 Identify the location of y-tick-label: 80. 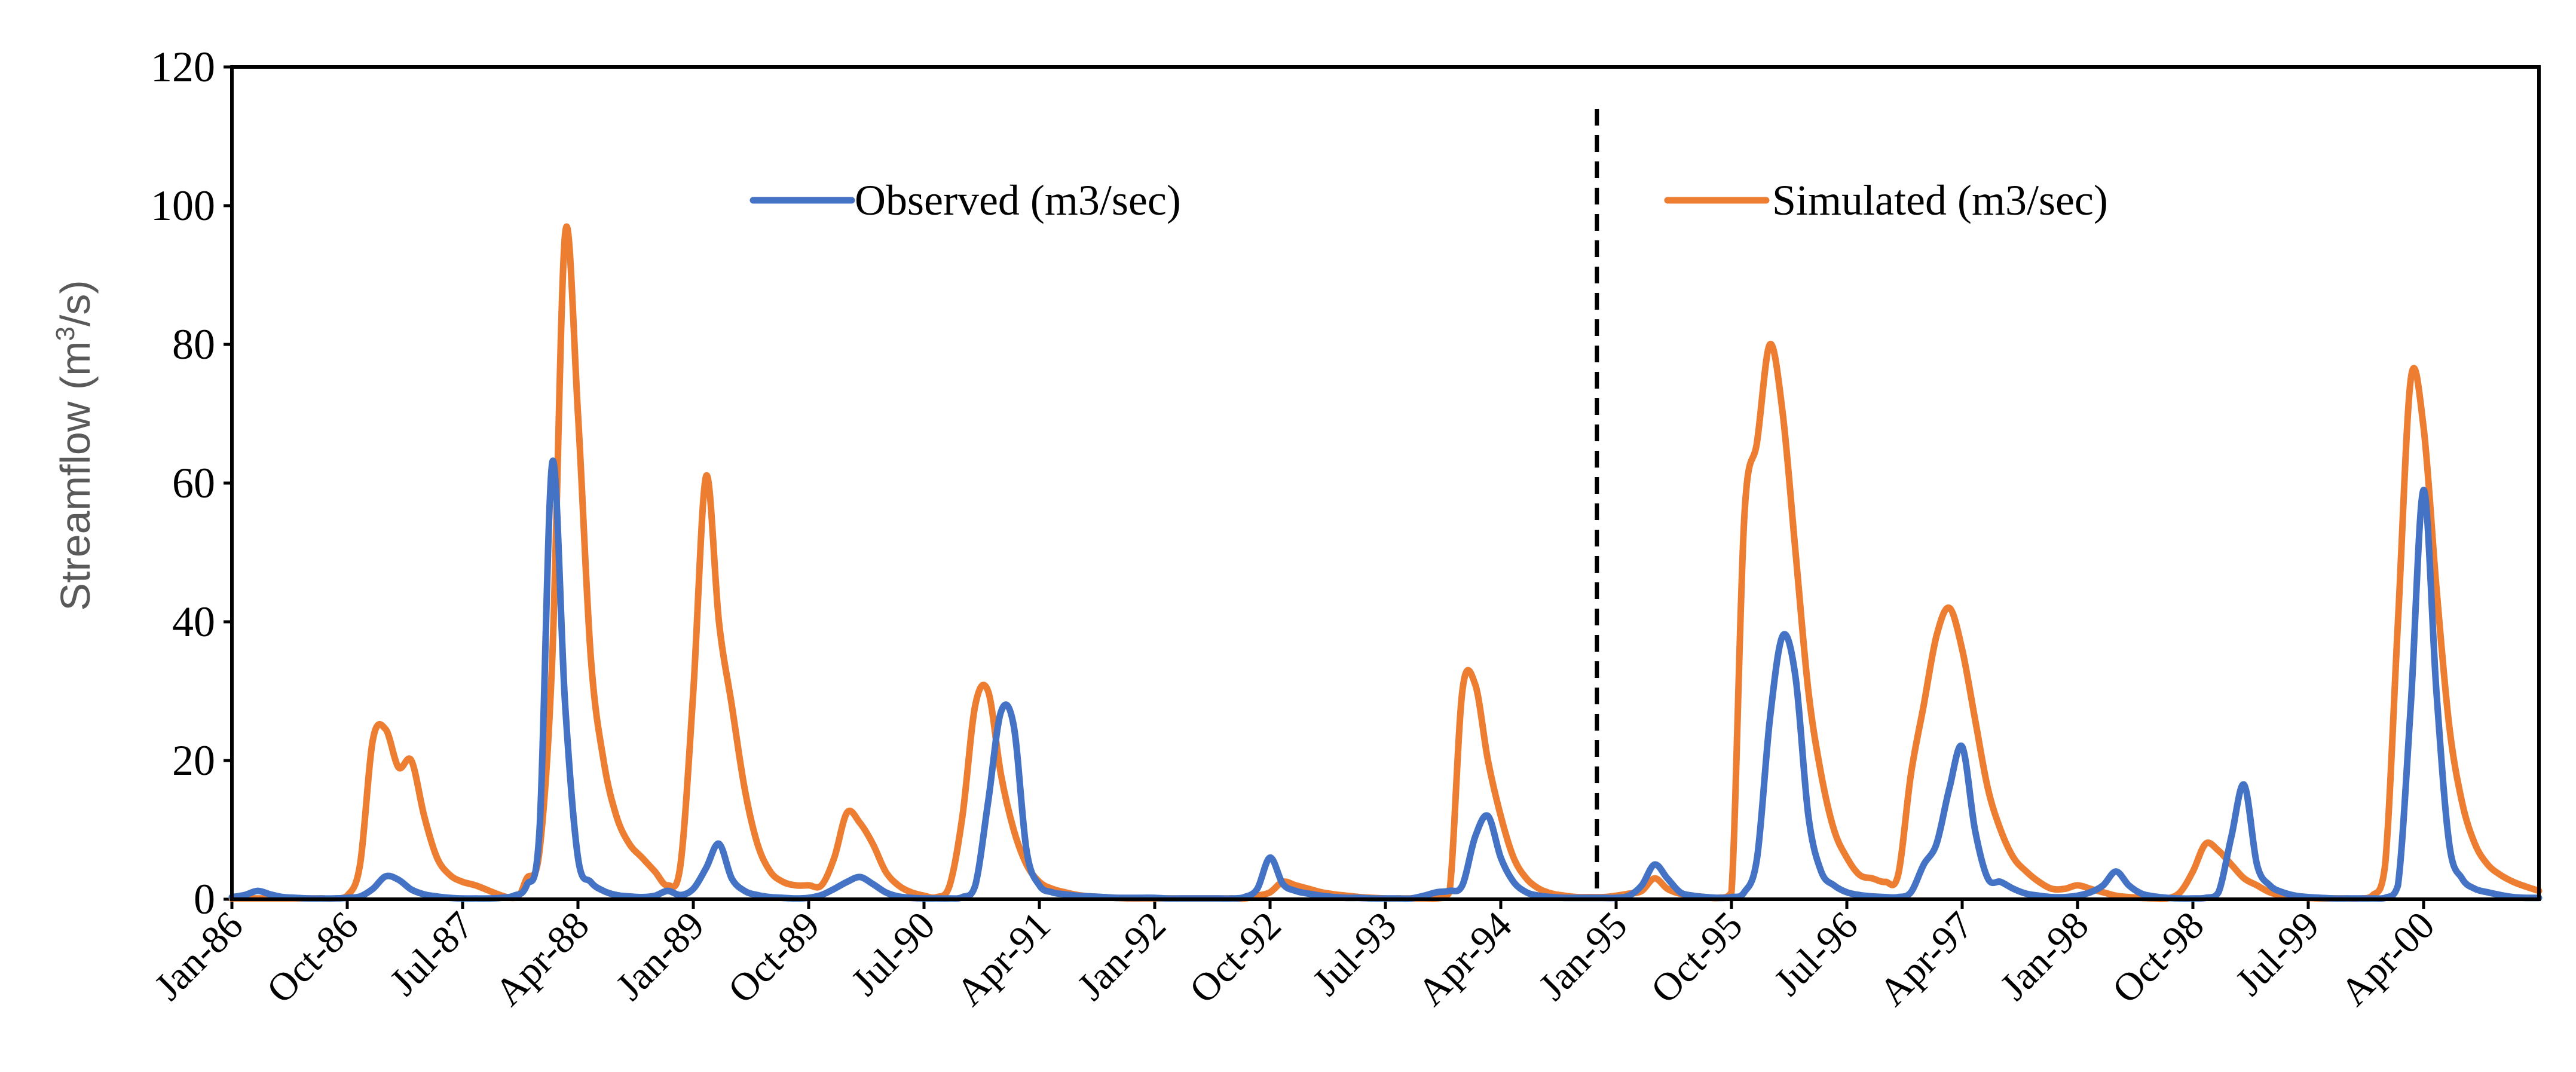
(193, 344).